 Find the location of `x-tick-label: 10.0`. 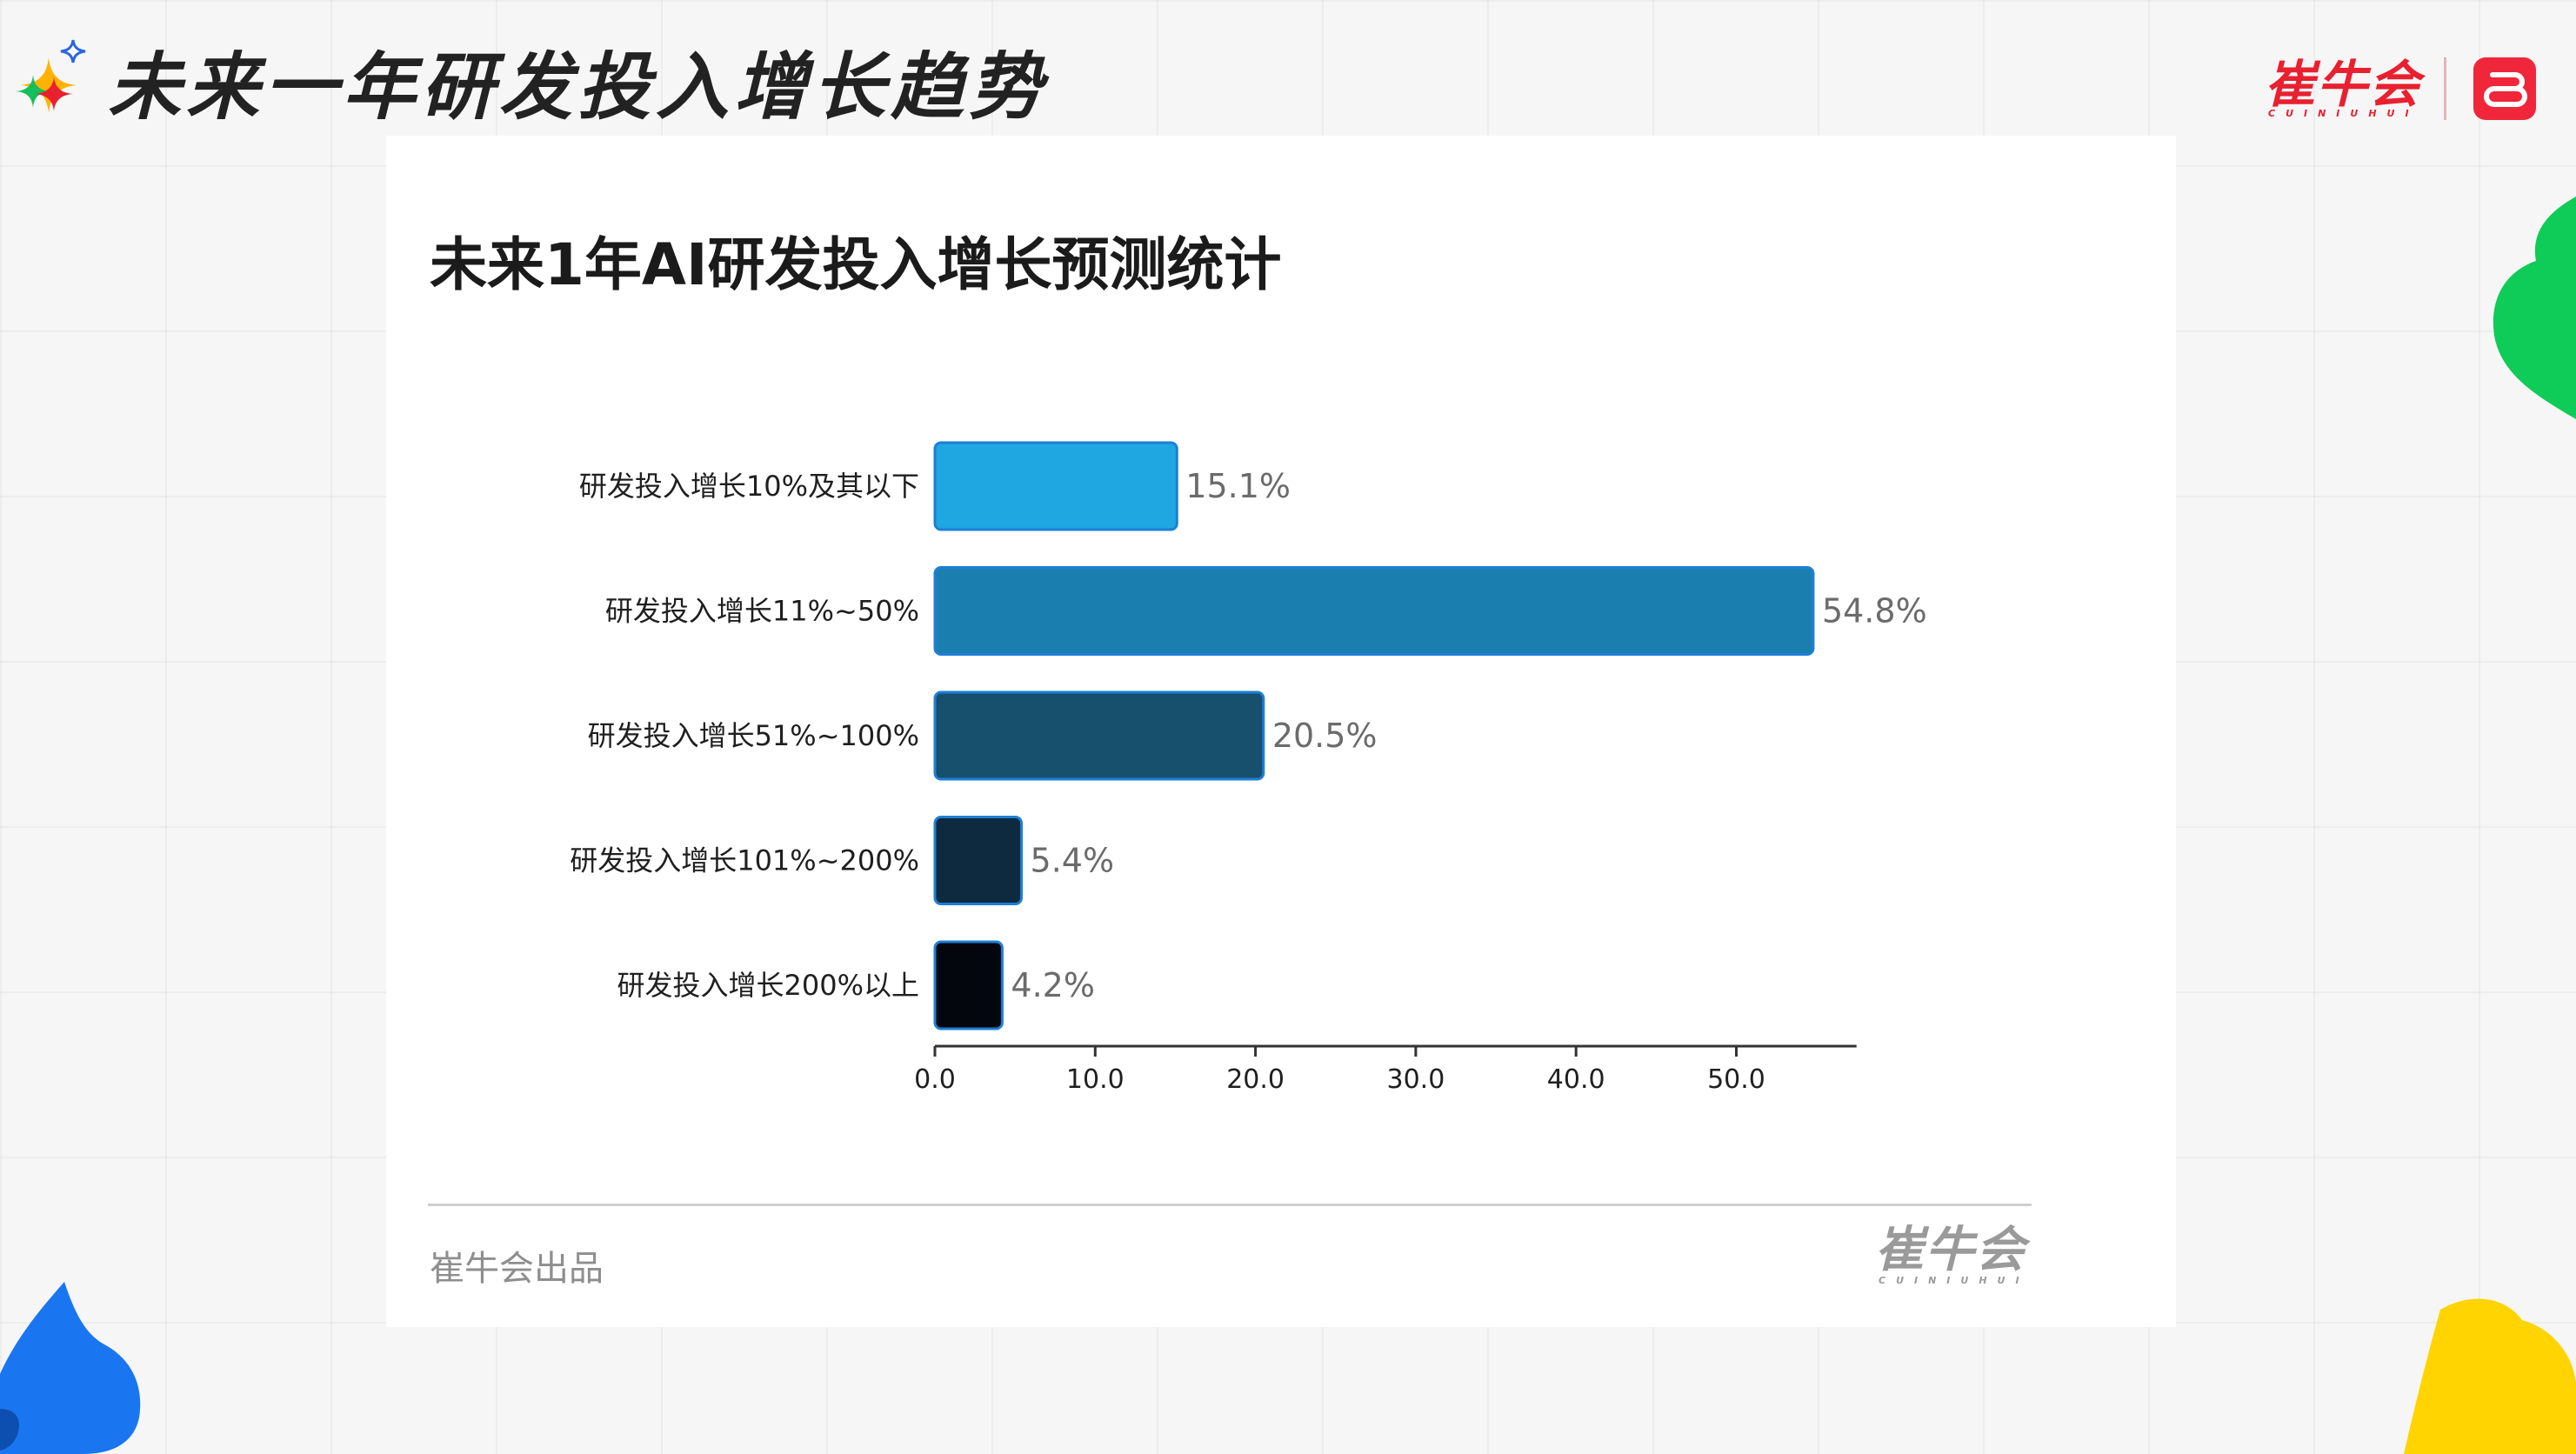

x-tick-label: 10.0 is located at coordinates (1095, 1079).